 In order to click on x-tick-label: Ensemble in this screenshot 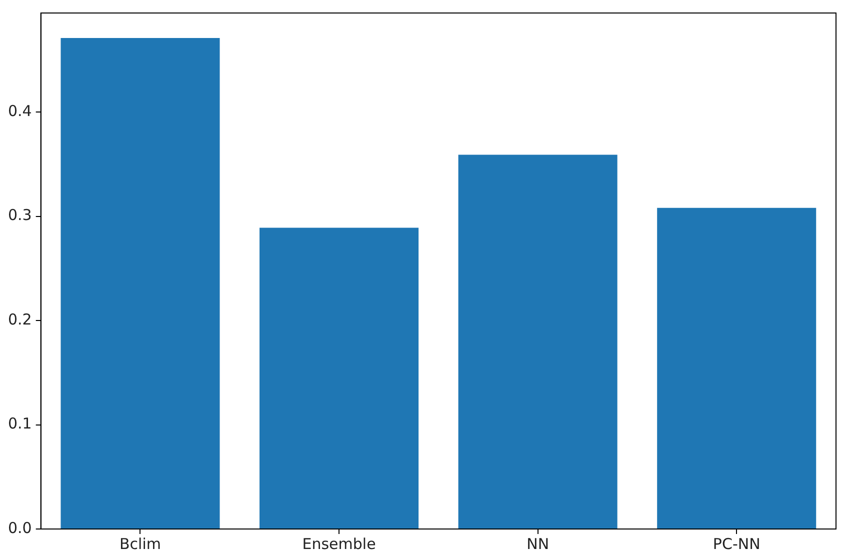, I will do `click(339, 543)`.